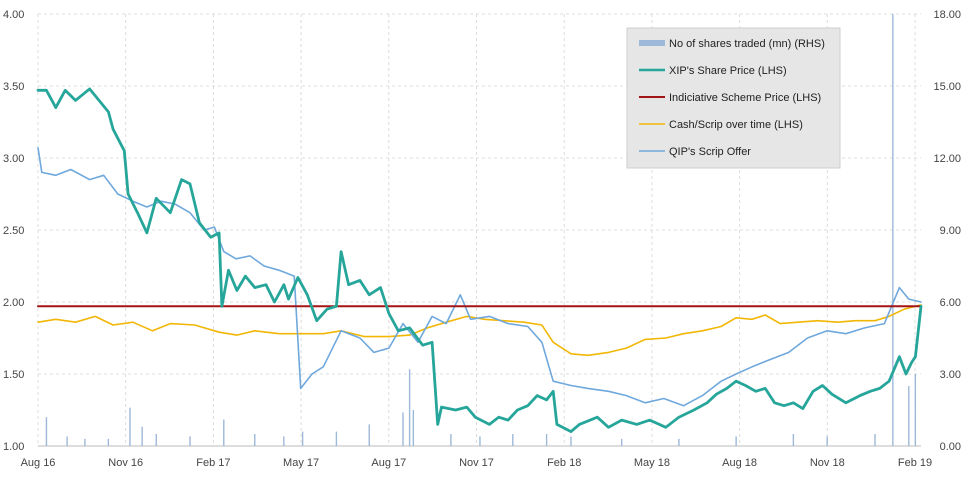 The width and height of the screenshot is (964, 479). Describe the element at coordinates (13, 447) in the screenshot. I see `y-left-tick-label: 1.00` at that location.